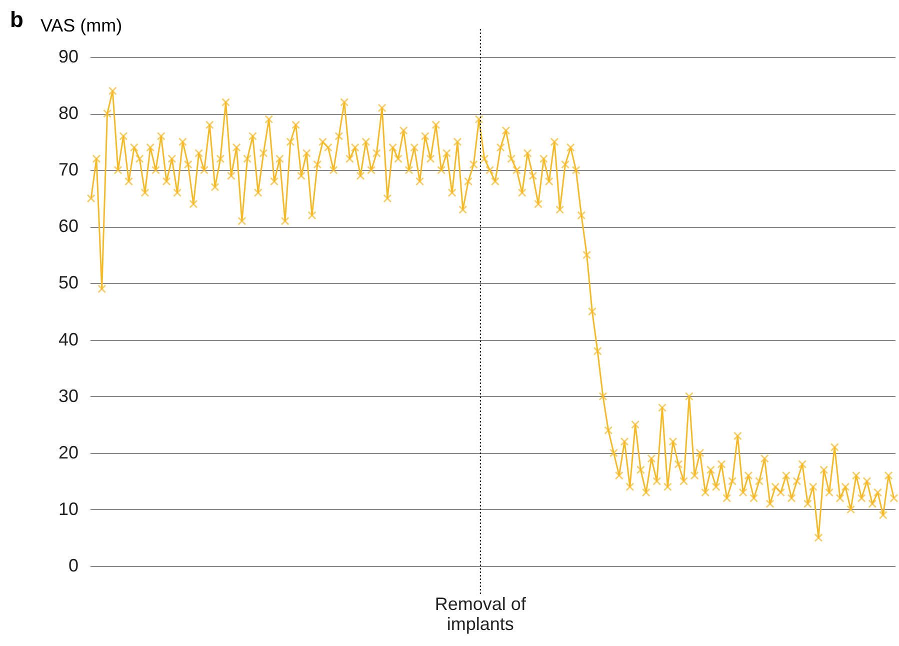 The width and height of the screenshot is (899, 646). Describe the element at coordinates (68, 508) in the screenshot. I see `y-tick-label: 10` at that location.